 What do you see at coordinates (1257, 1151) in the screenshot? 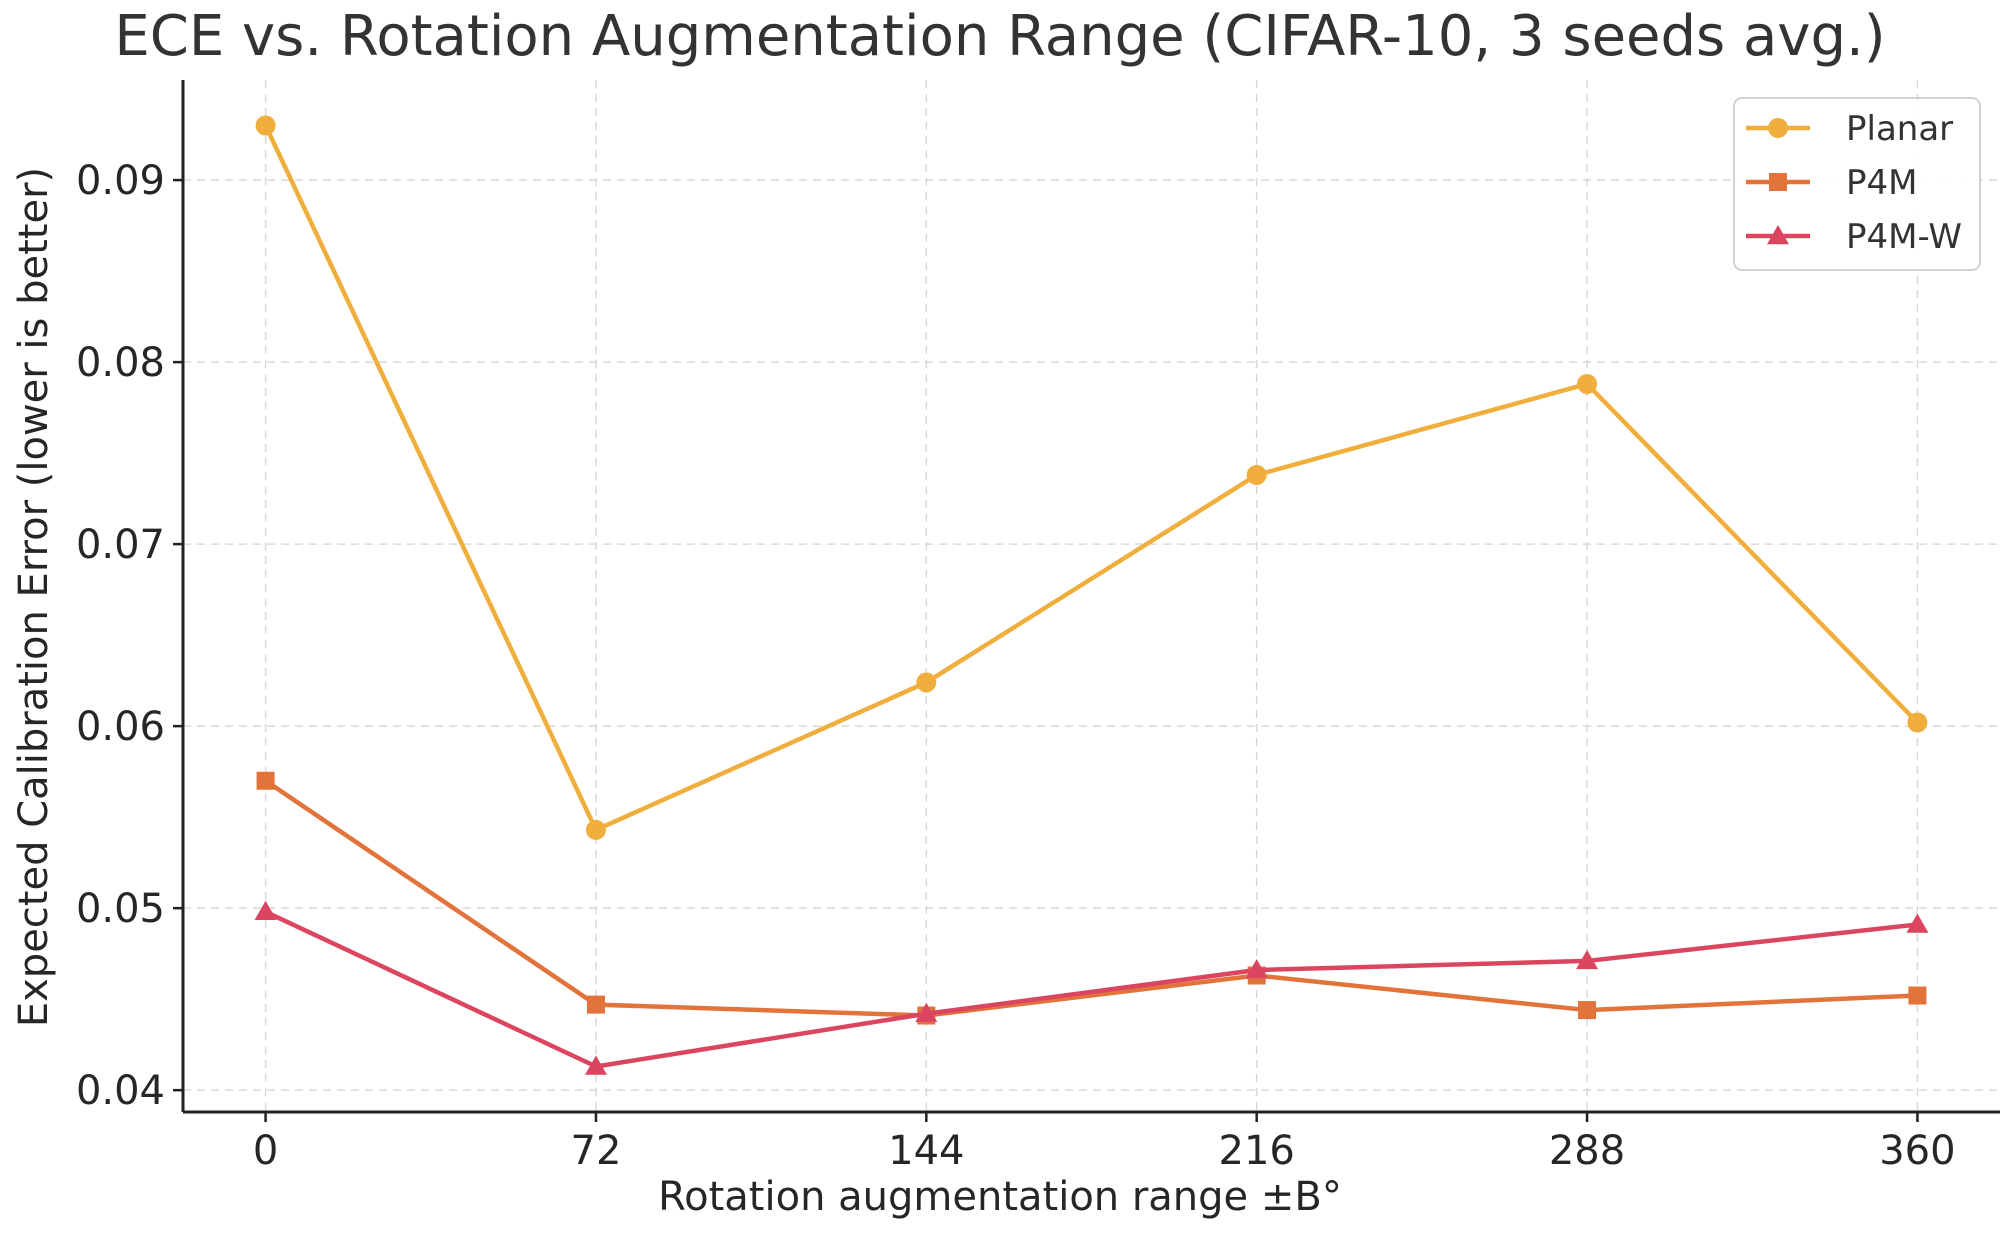
I see `x-tick-label: 216` at bounding box center [1257, 1151].